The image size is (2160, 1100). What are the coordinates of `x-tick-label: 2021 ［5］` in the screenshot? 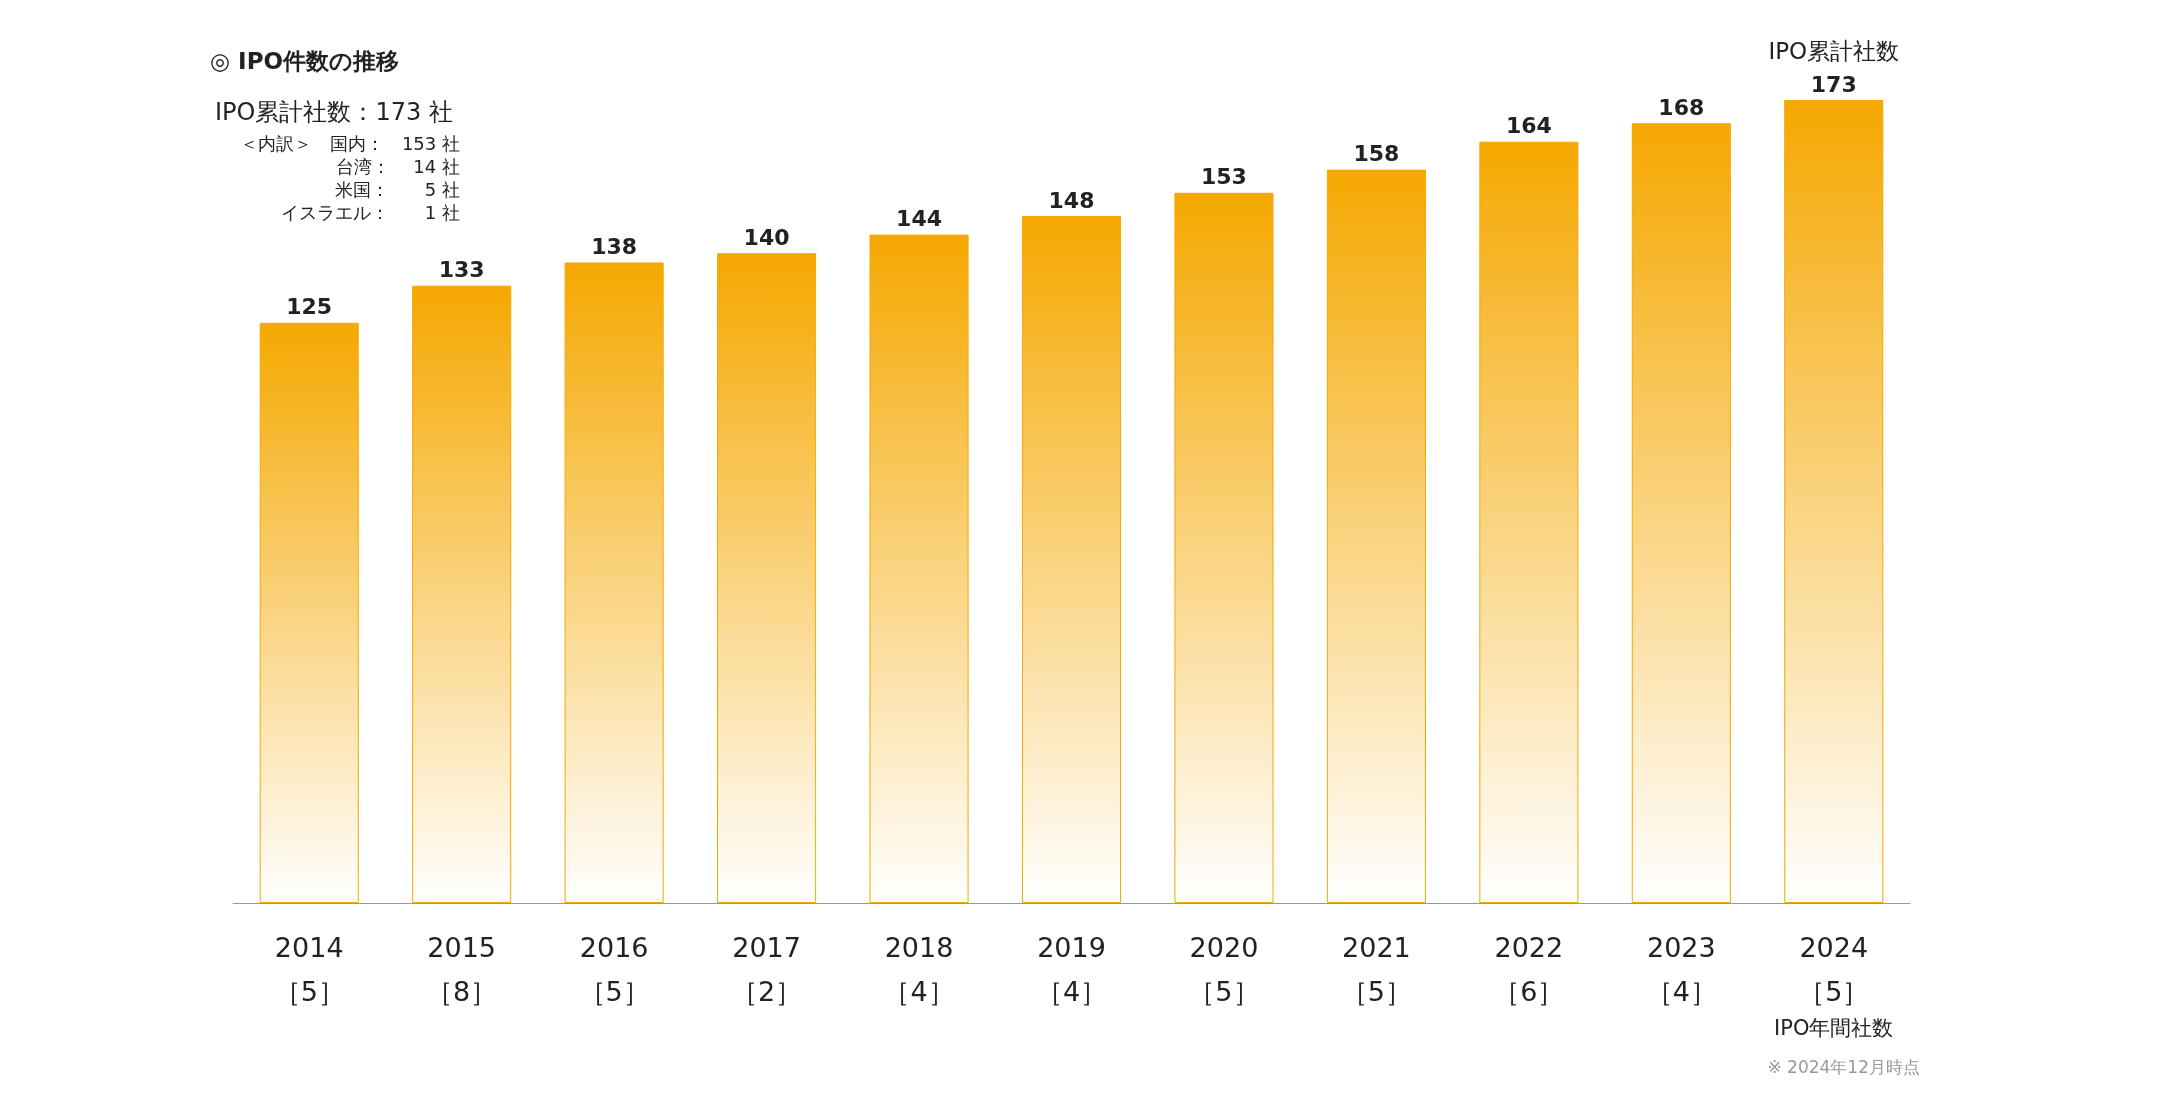 It's located at (1376, 969).